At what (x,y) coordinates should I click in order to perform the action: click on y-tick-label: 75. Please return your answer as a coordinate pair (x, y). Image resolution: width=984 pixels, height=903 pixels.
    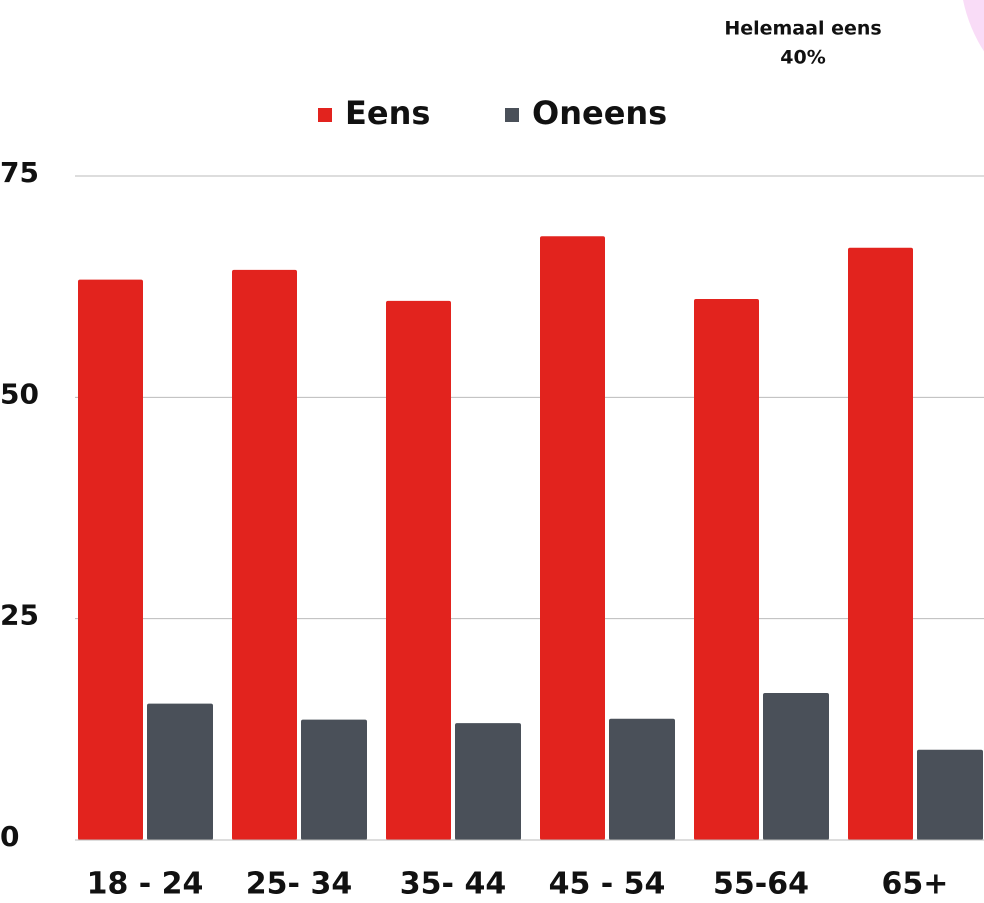
    Looking at the image, I should click on (19, 172).